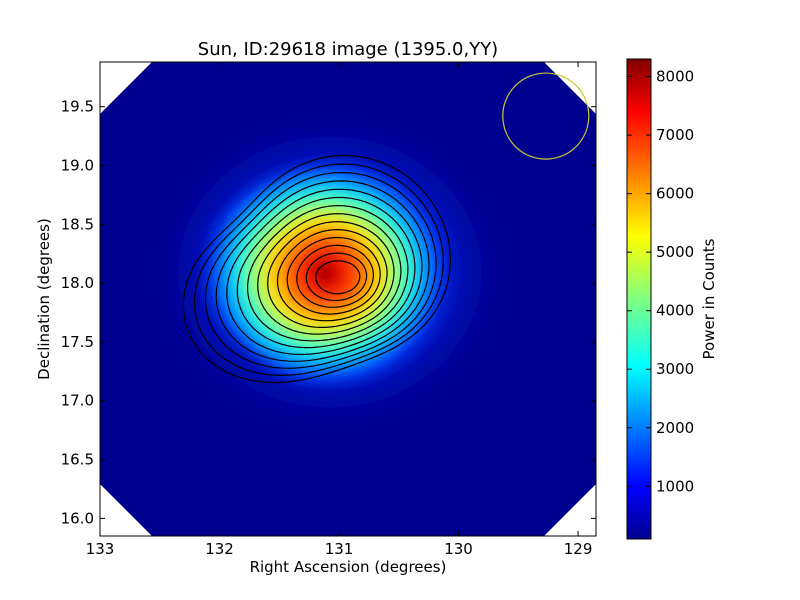 This screenshot has width=800, height=600. Describe the element at coordinates (77, 166) in the screenshot. I see `y-tick-label: 19.0` at that location.